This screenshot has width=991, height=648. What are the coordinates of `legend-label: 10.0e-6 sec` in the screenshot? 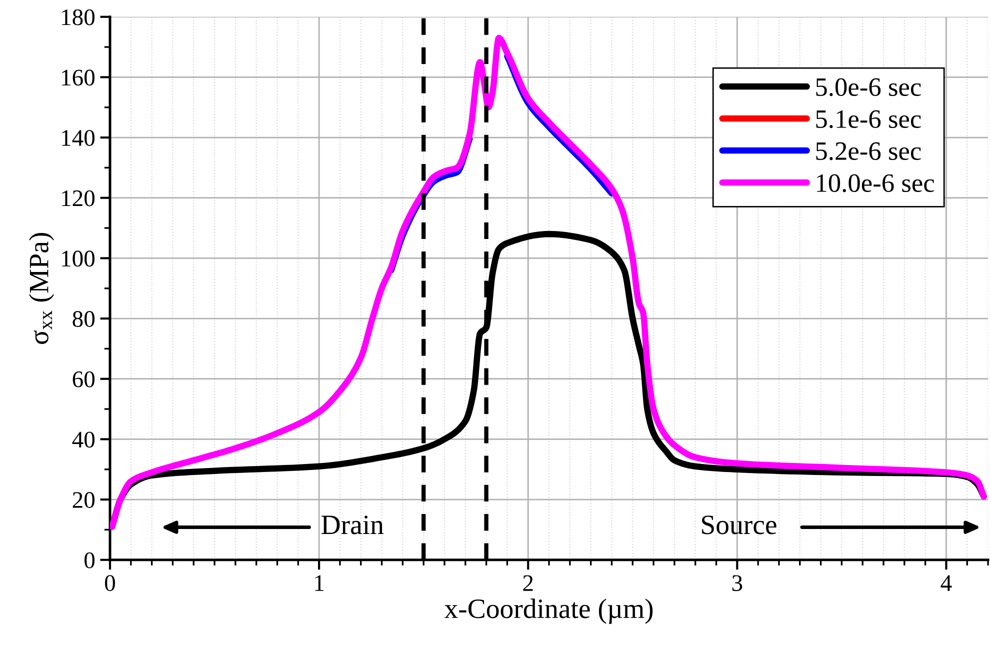 It's located at (875, 183).